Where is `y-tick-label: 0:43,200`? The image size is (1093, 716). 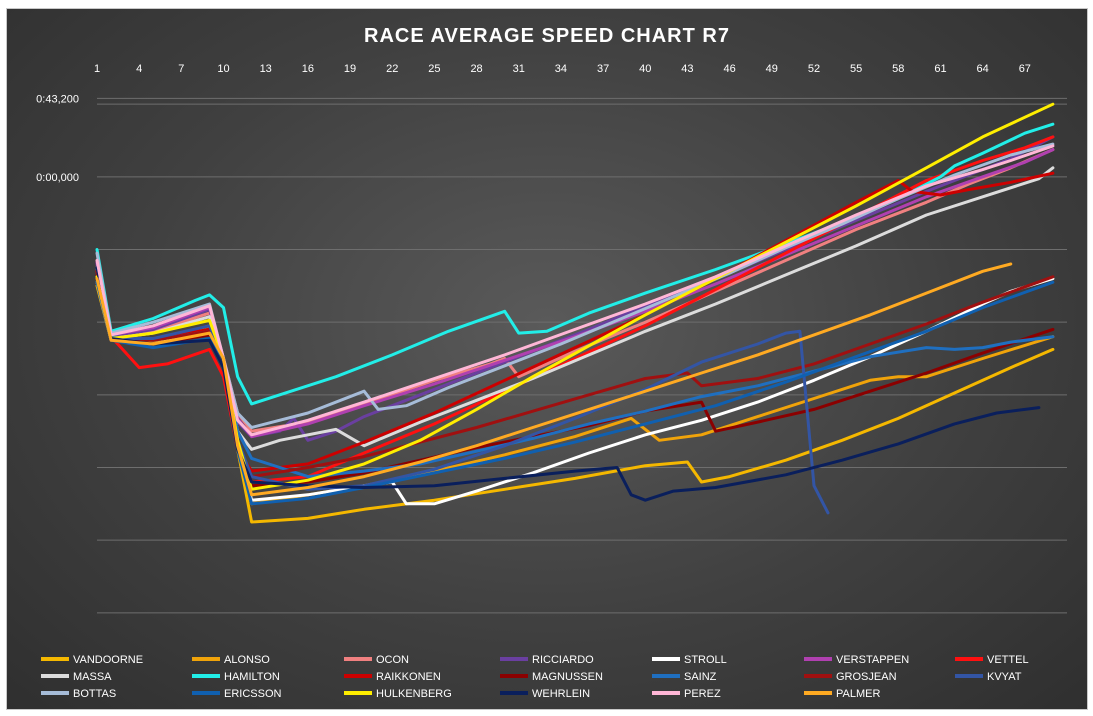
y-tick-label: 0:43,200 is located at coordinates (57, 99).